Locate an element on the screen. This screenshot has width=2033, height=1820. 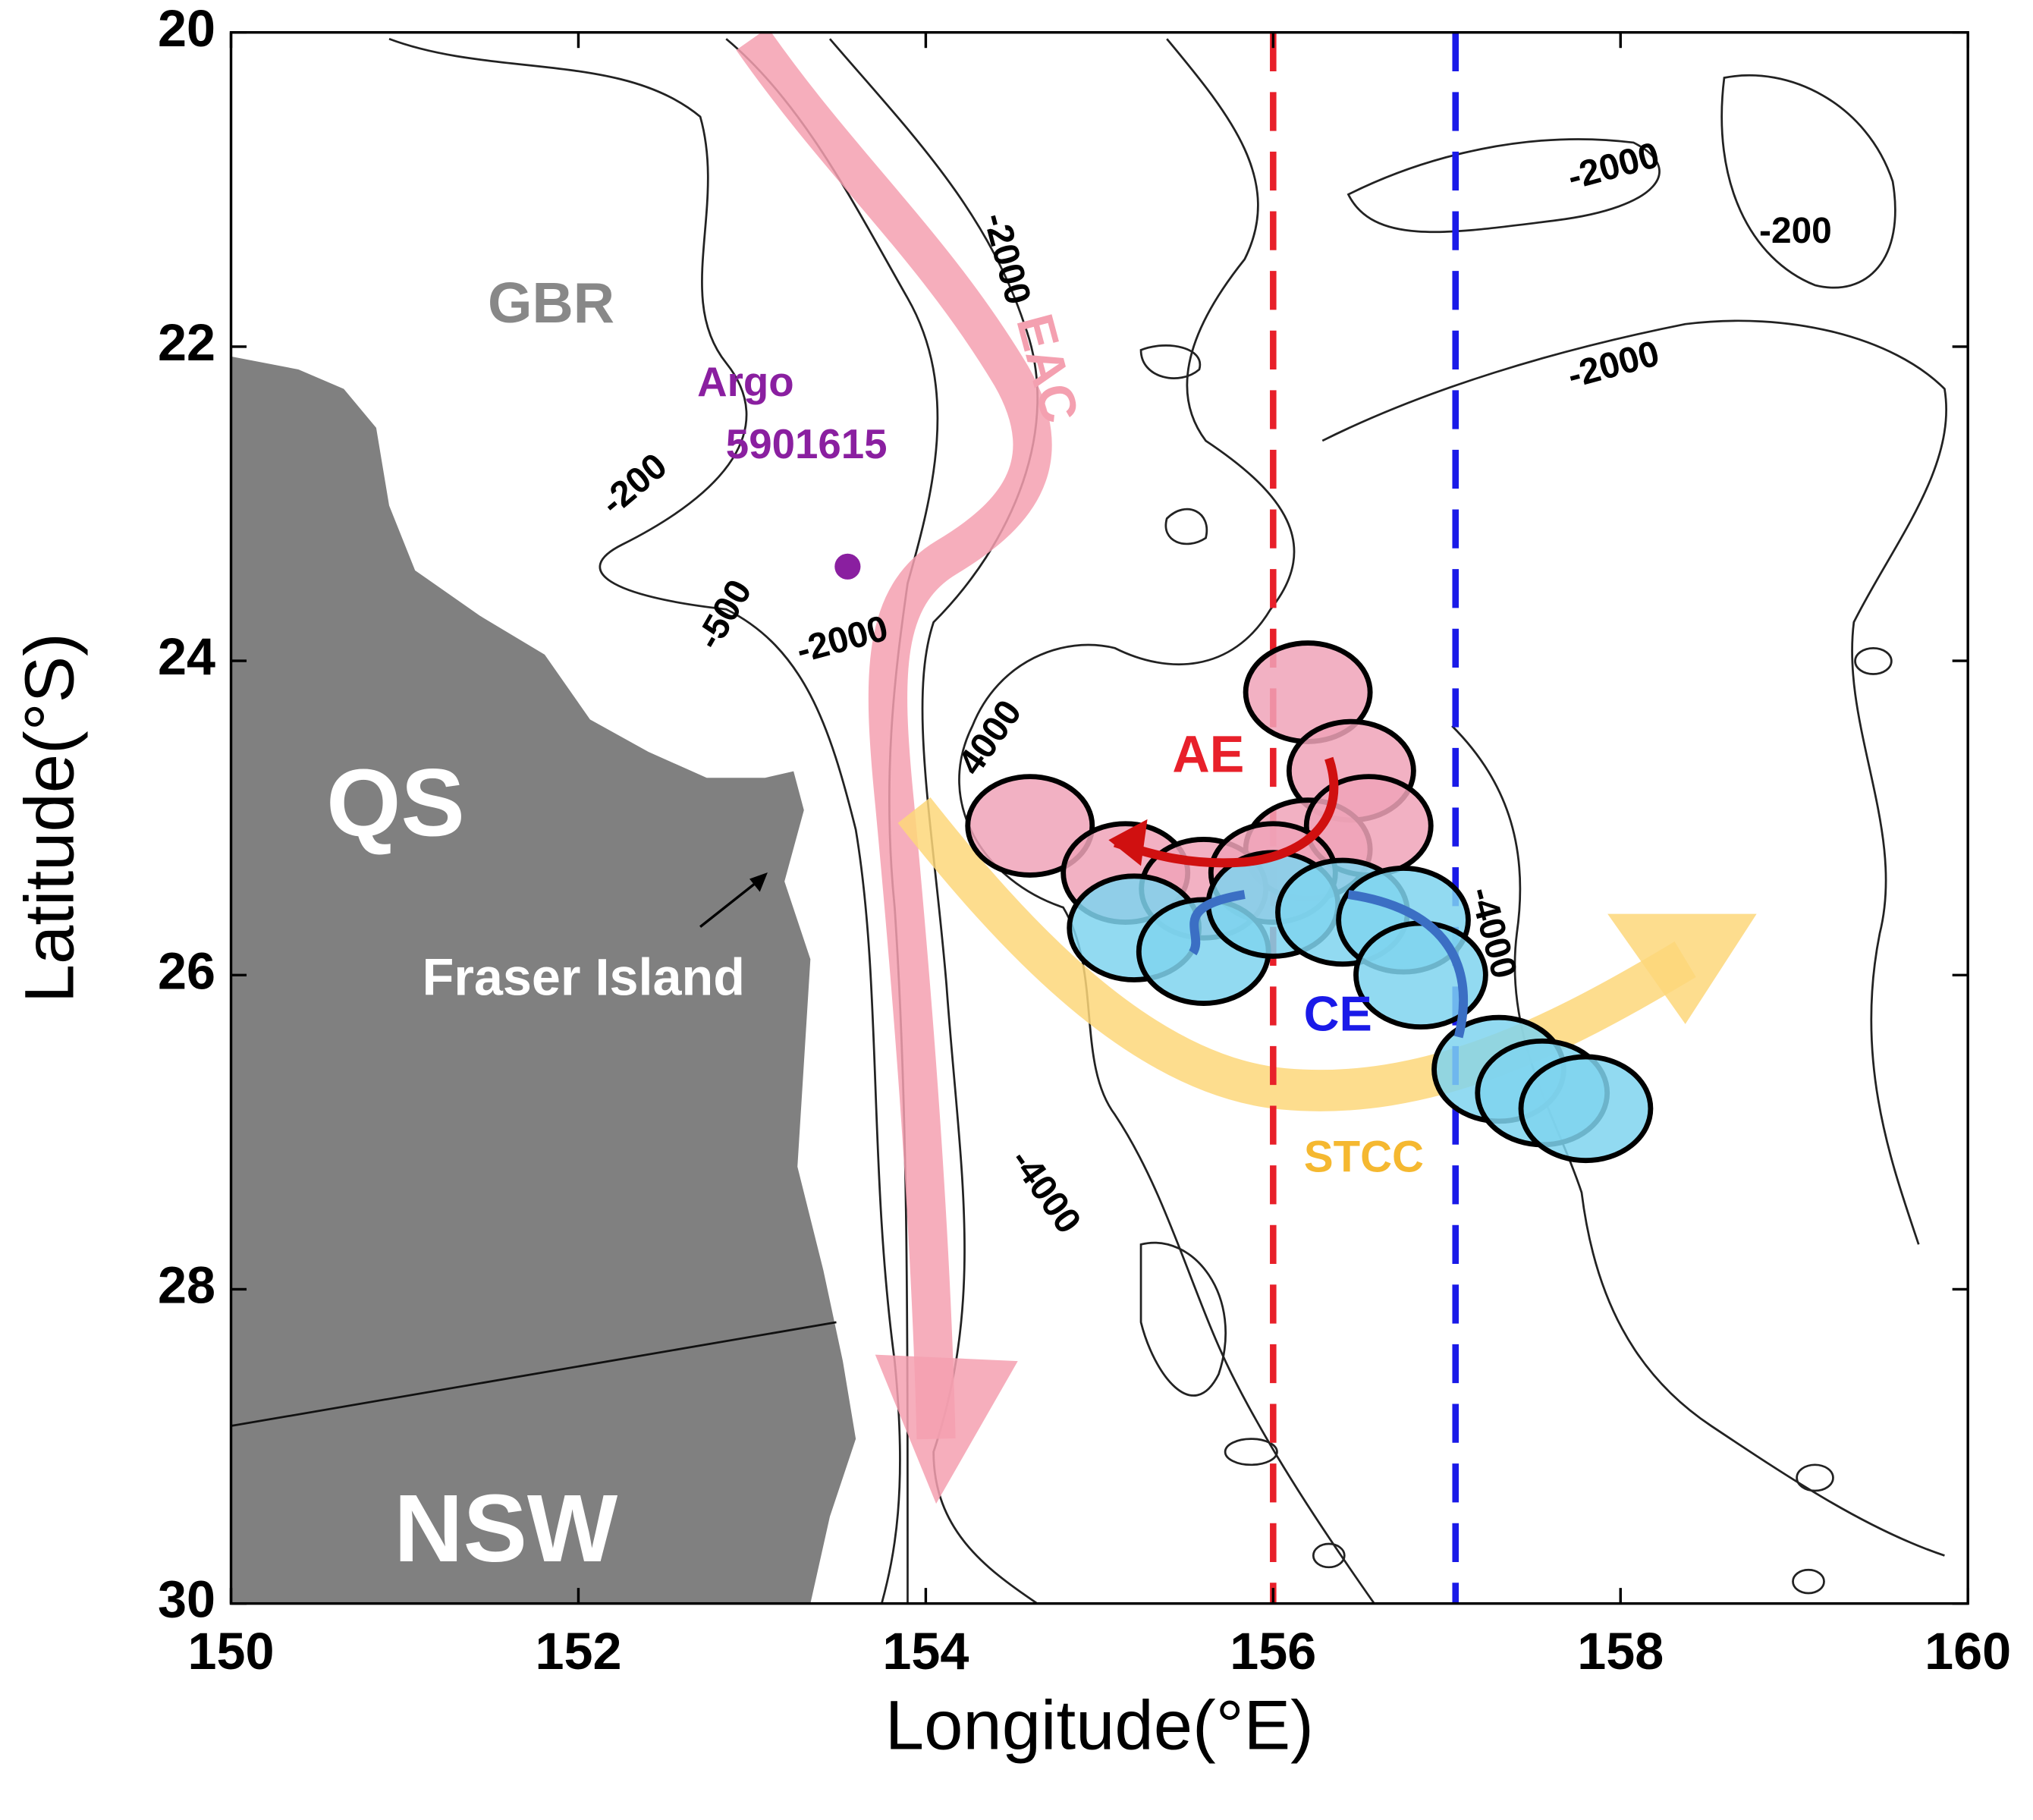
y-tick-label: 26 is located at coordinates (186, 971).